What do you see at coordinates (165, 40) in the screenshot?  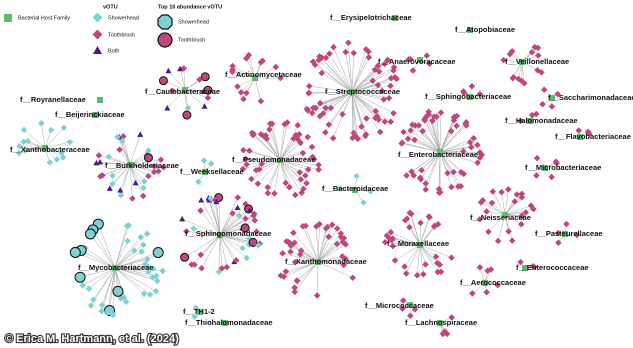 I see `legend-top-toothbrush-swatch` at bounding box center [165, 40].